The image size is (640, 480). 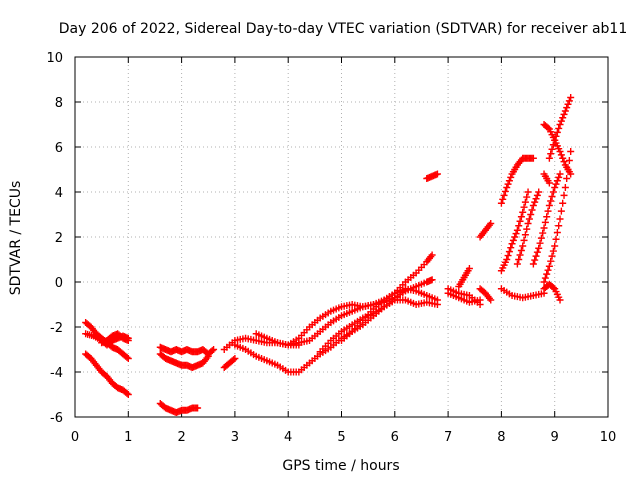 I want to click on y-tick-label: 10, so click(x=54, y=58).